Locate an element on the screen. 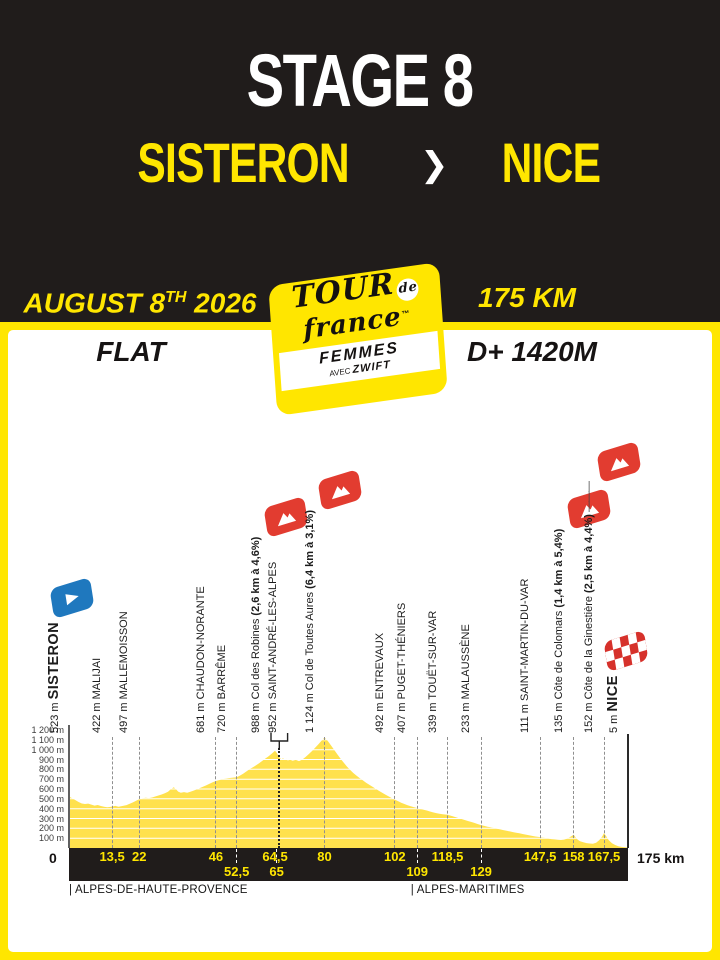 Image resolution: width=720 pixels, height=960 pixels. waypoint-elevation: 339 m is located at coordinates (432, 716).